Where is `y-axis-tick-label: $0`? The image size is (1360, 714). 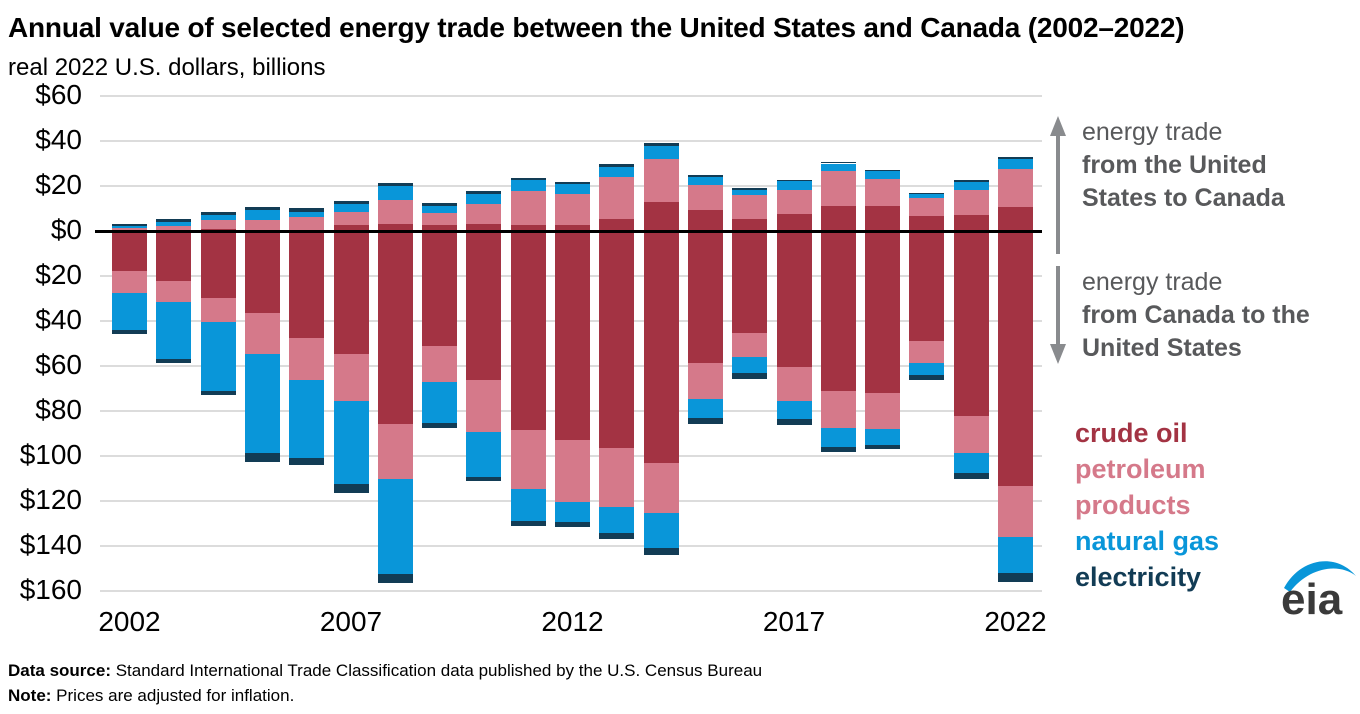
y-axis-tick-label: $0 is located at coordinates (66, 229).